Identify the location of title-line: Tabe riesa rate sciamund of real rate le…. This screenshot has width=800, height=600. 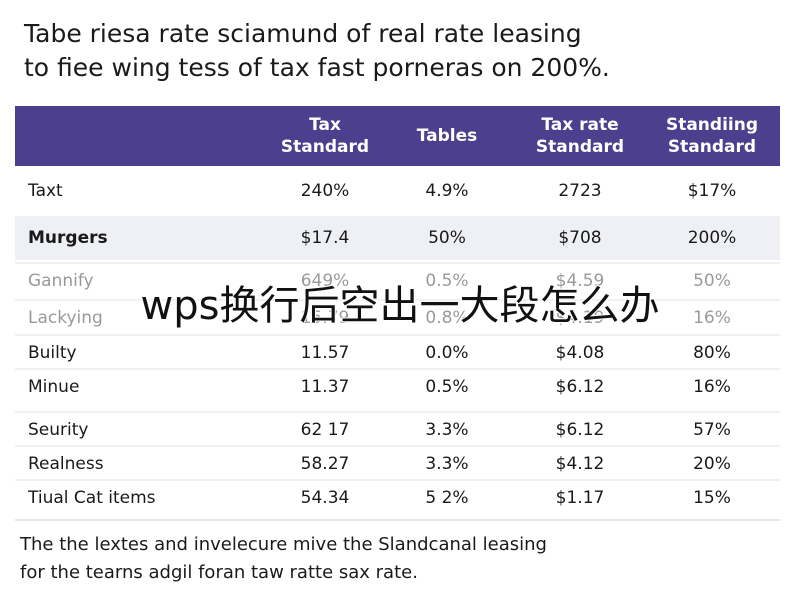
(302, 33).